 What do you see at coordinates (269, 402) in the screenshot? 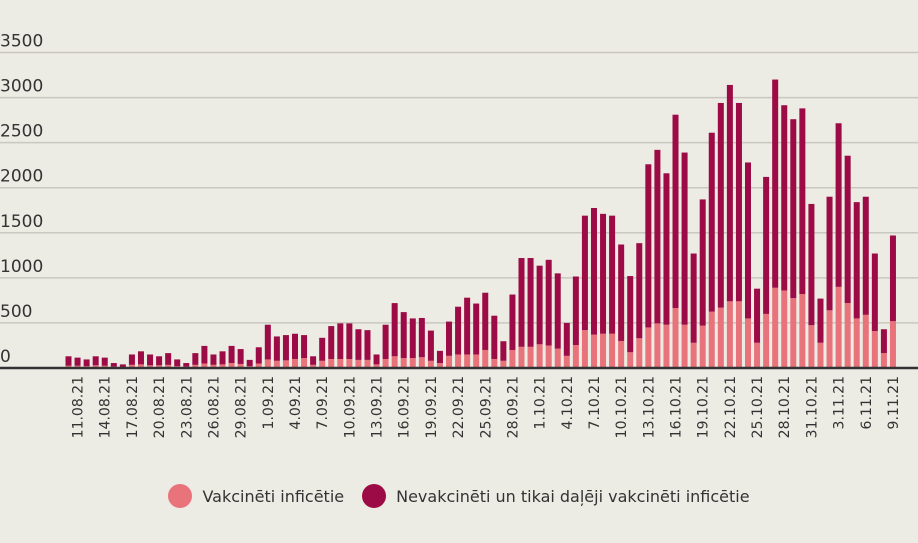
I see `x-tick-label: 1.09.21` at bounding box center [269, 402].